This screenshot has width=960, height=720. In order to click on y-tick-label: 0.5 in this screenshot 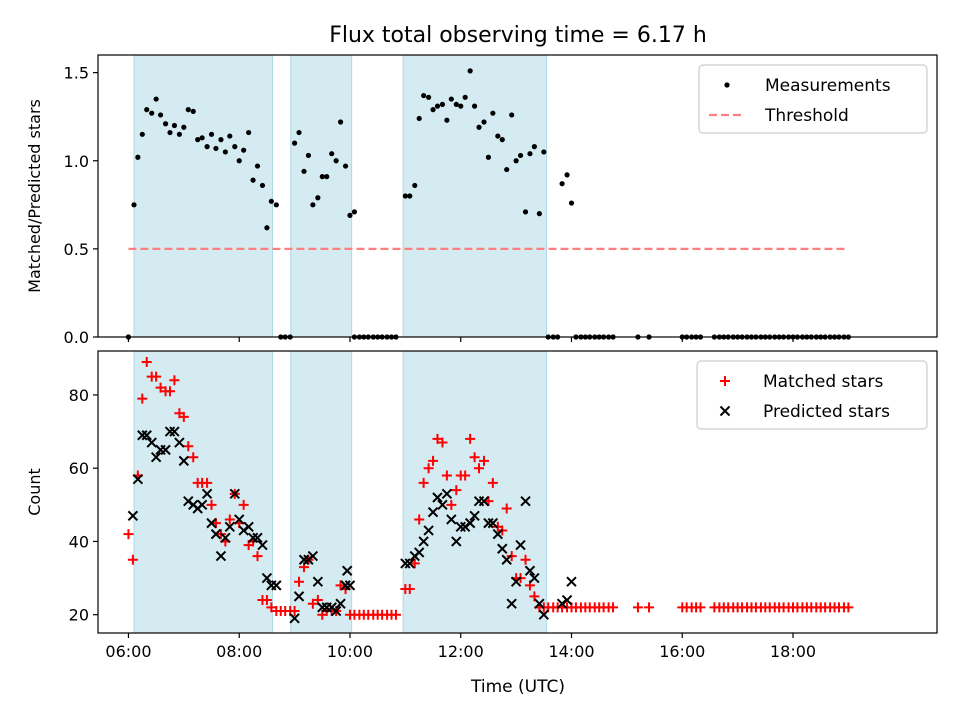, I will do `click(76, 249)`.